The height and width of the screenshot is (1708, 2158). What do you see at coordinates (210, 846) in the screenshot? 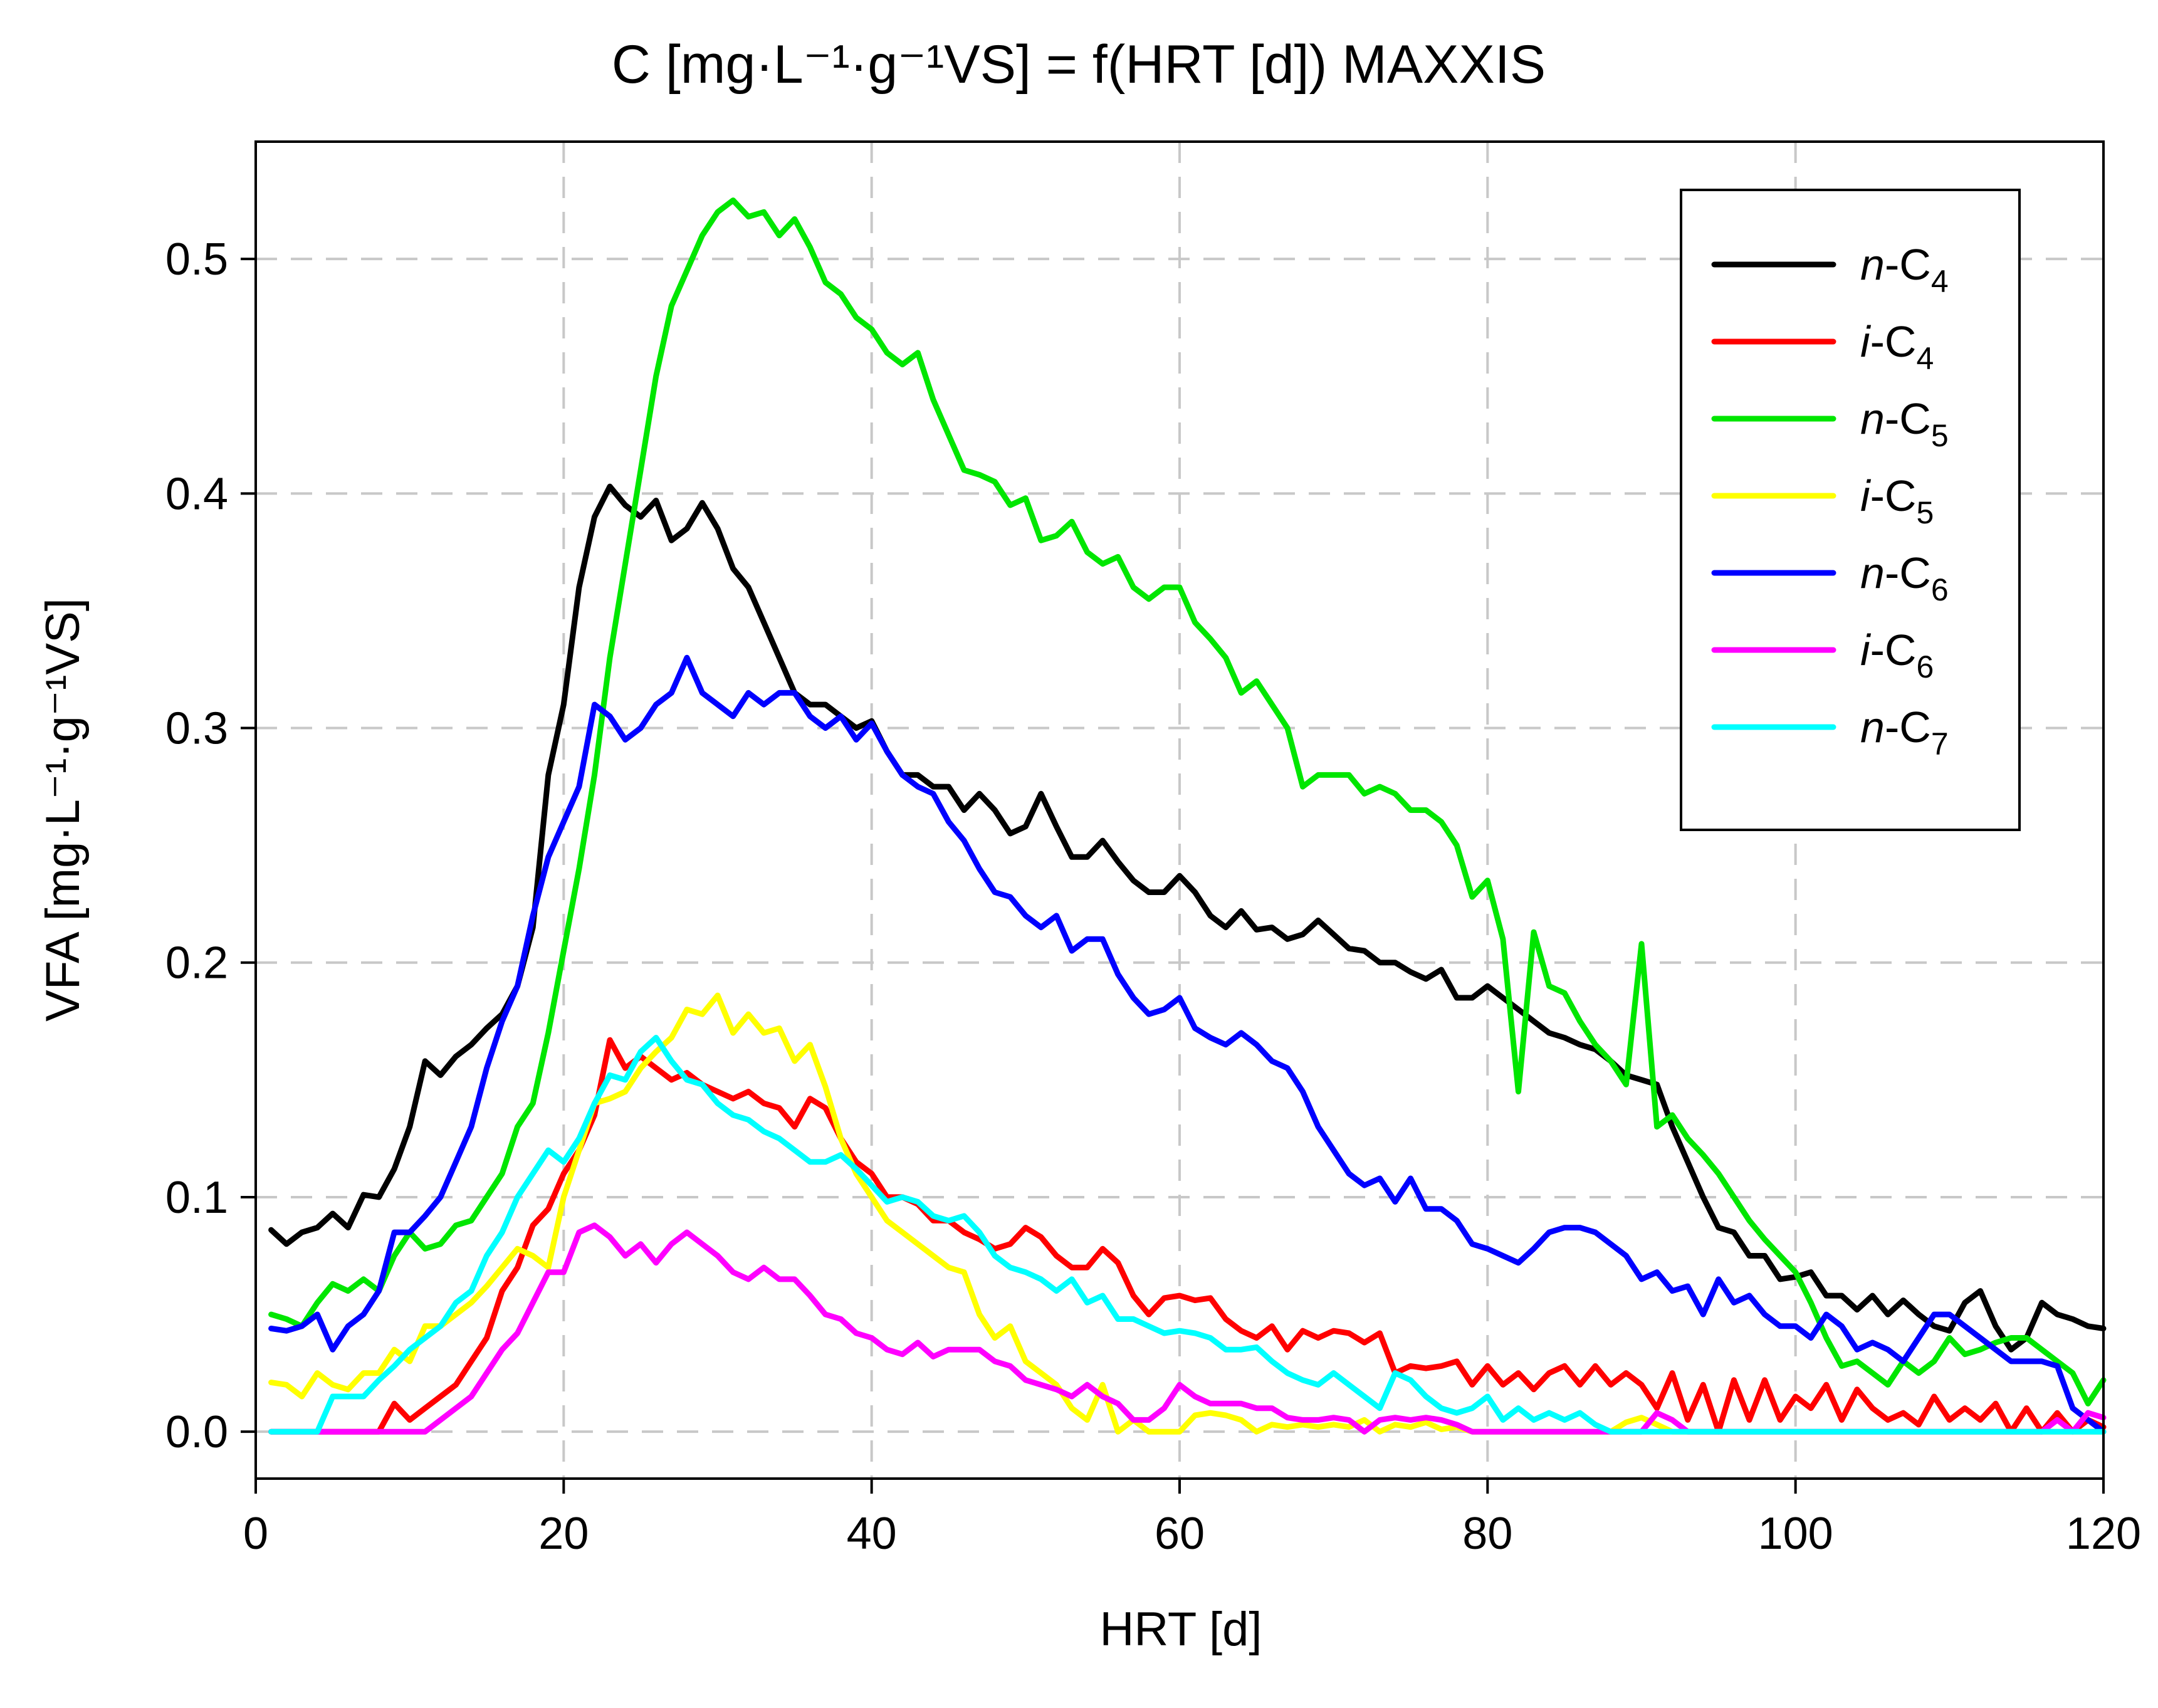
I see `y-axis-ticks: 0.0 0.1 0.2 0.3 0.4 0.5` at bounding box center [210, 846].